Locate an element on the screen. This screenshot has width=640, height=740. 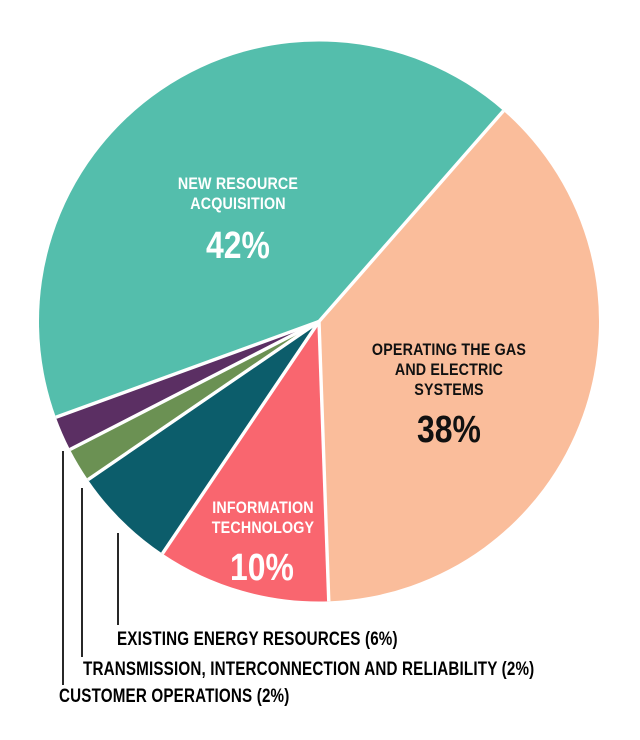
slice-percent-operating-the-gas-and-electric-systems: 38% is located at coordinates (449, 430).